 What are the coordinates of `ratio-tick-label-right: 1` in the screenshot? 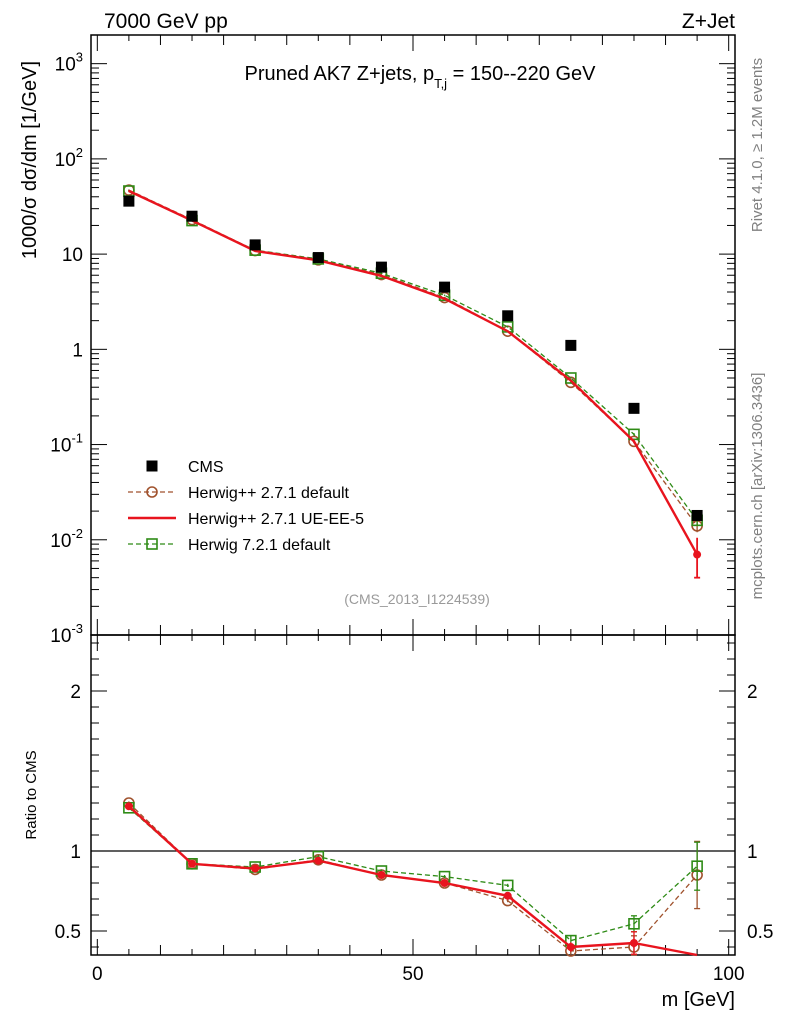 It's located at (752, 852).